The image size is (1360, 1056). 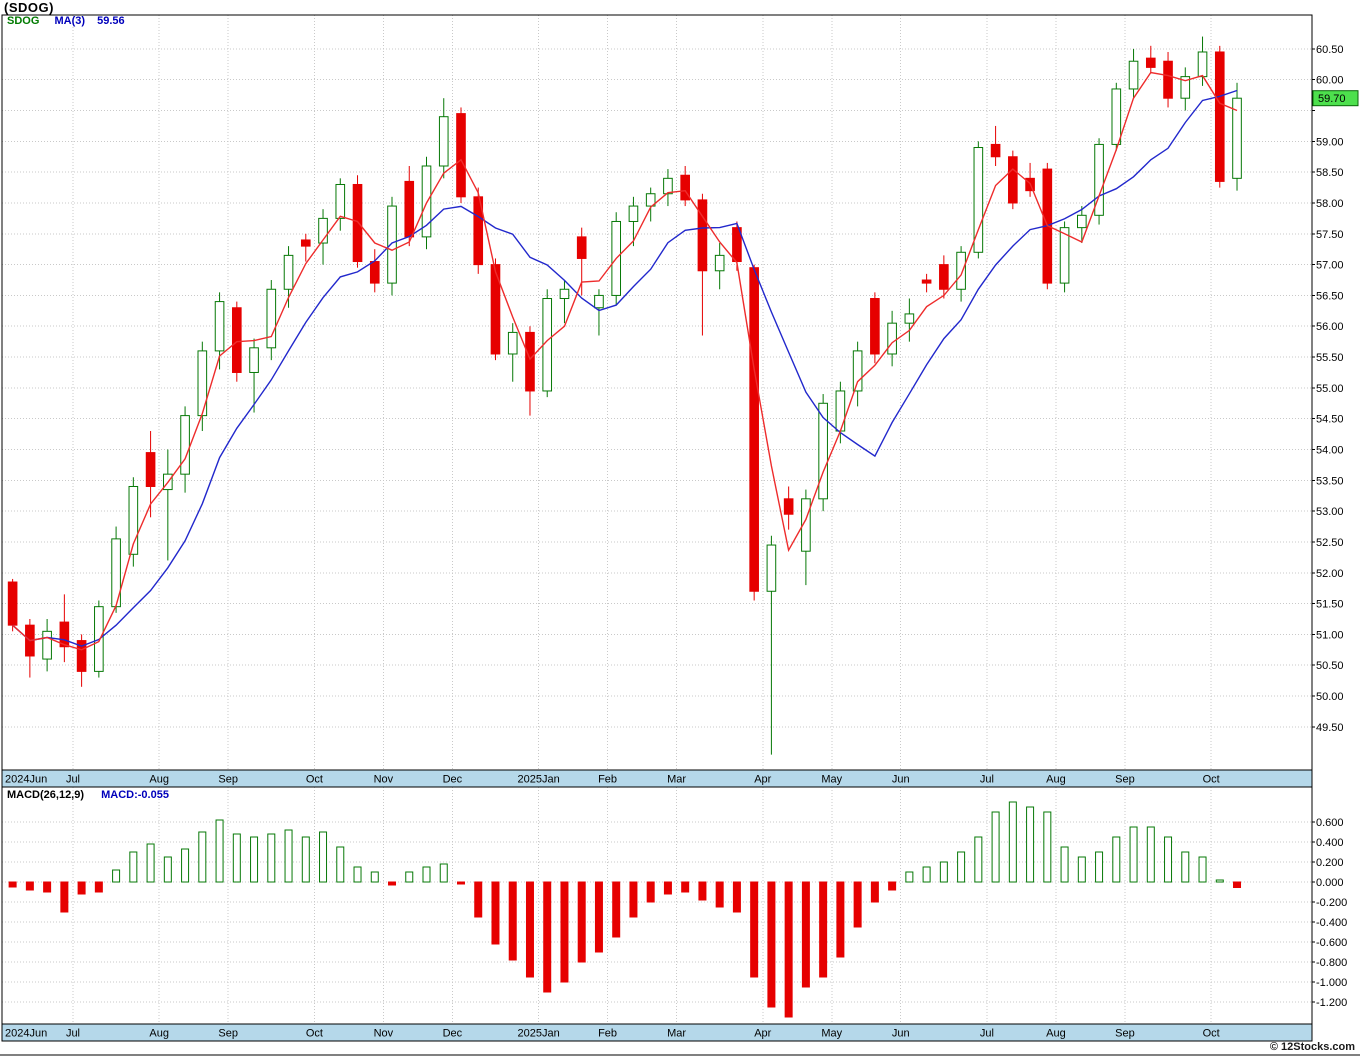 What do you see at coordinates (1330, 50) in the screenshot?
I see `price-axis-label: 60.50` at bounding box center [1330, 50].